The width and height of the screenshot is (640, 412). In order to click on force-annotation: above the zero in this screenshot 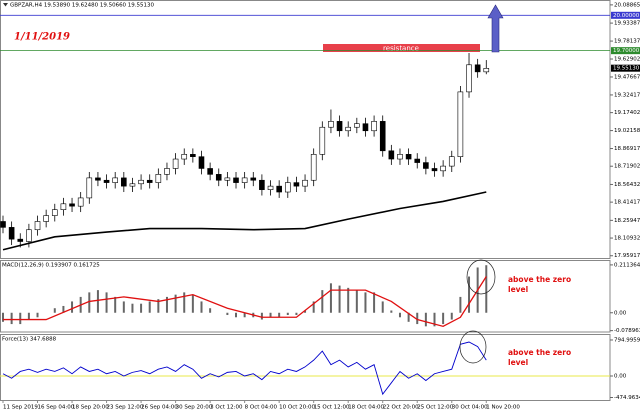, I will do `click(539, 352)`.